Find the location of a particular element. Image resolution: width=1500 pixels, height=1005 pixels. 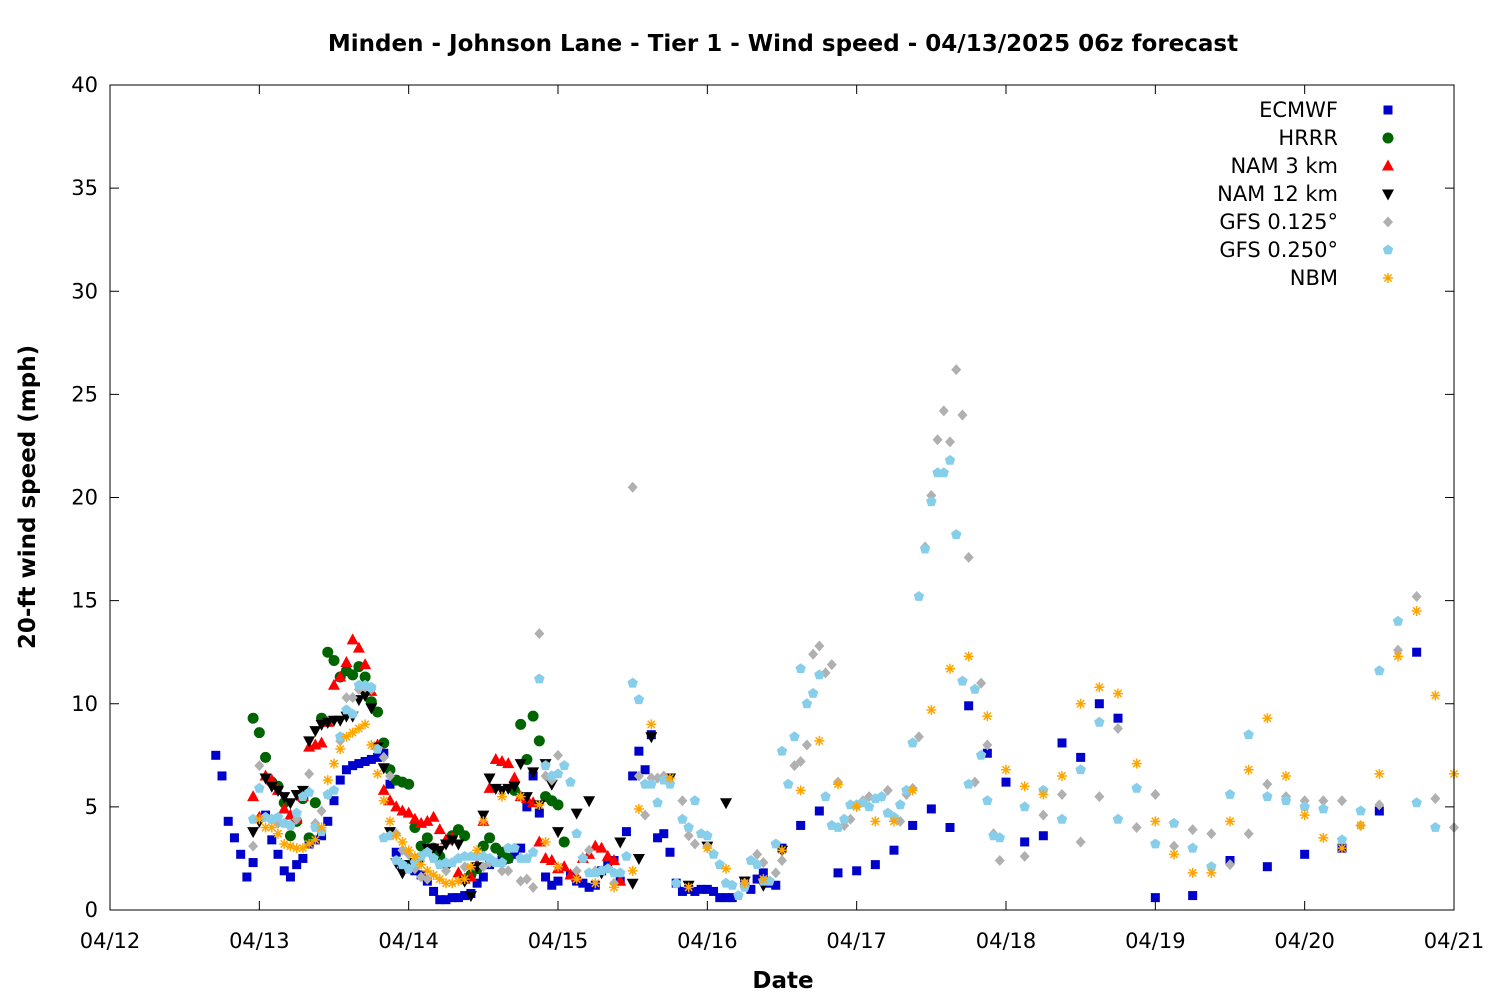

x-tick-label: 04/20 is located at coordinates (1304, 941).